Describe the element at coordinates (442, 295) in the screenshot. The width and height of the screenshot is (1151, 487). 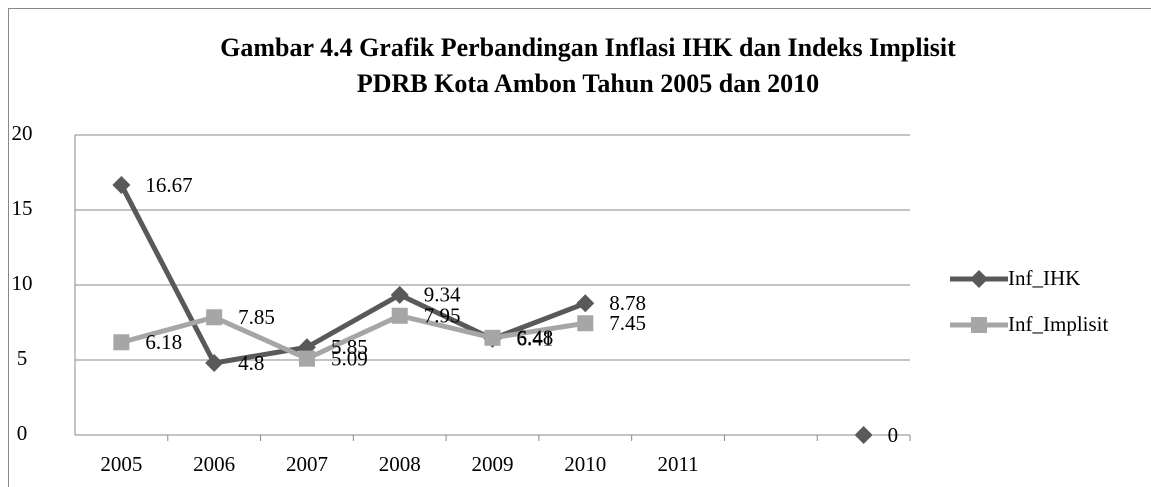
I see `data-label: 9.34` at that location.